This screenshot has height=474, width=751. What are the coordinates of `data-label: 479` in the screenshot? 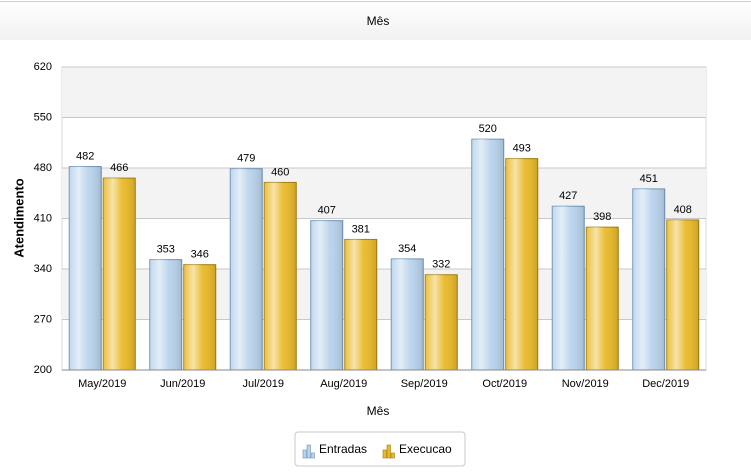 It's located at (246, 159).